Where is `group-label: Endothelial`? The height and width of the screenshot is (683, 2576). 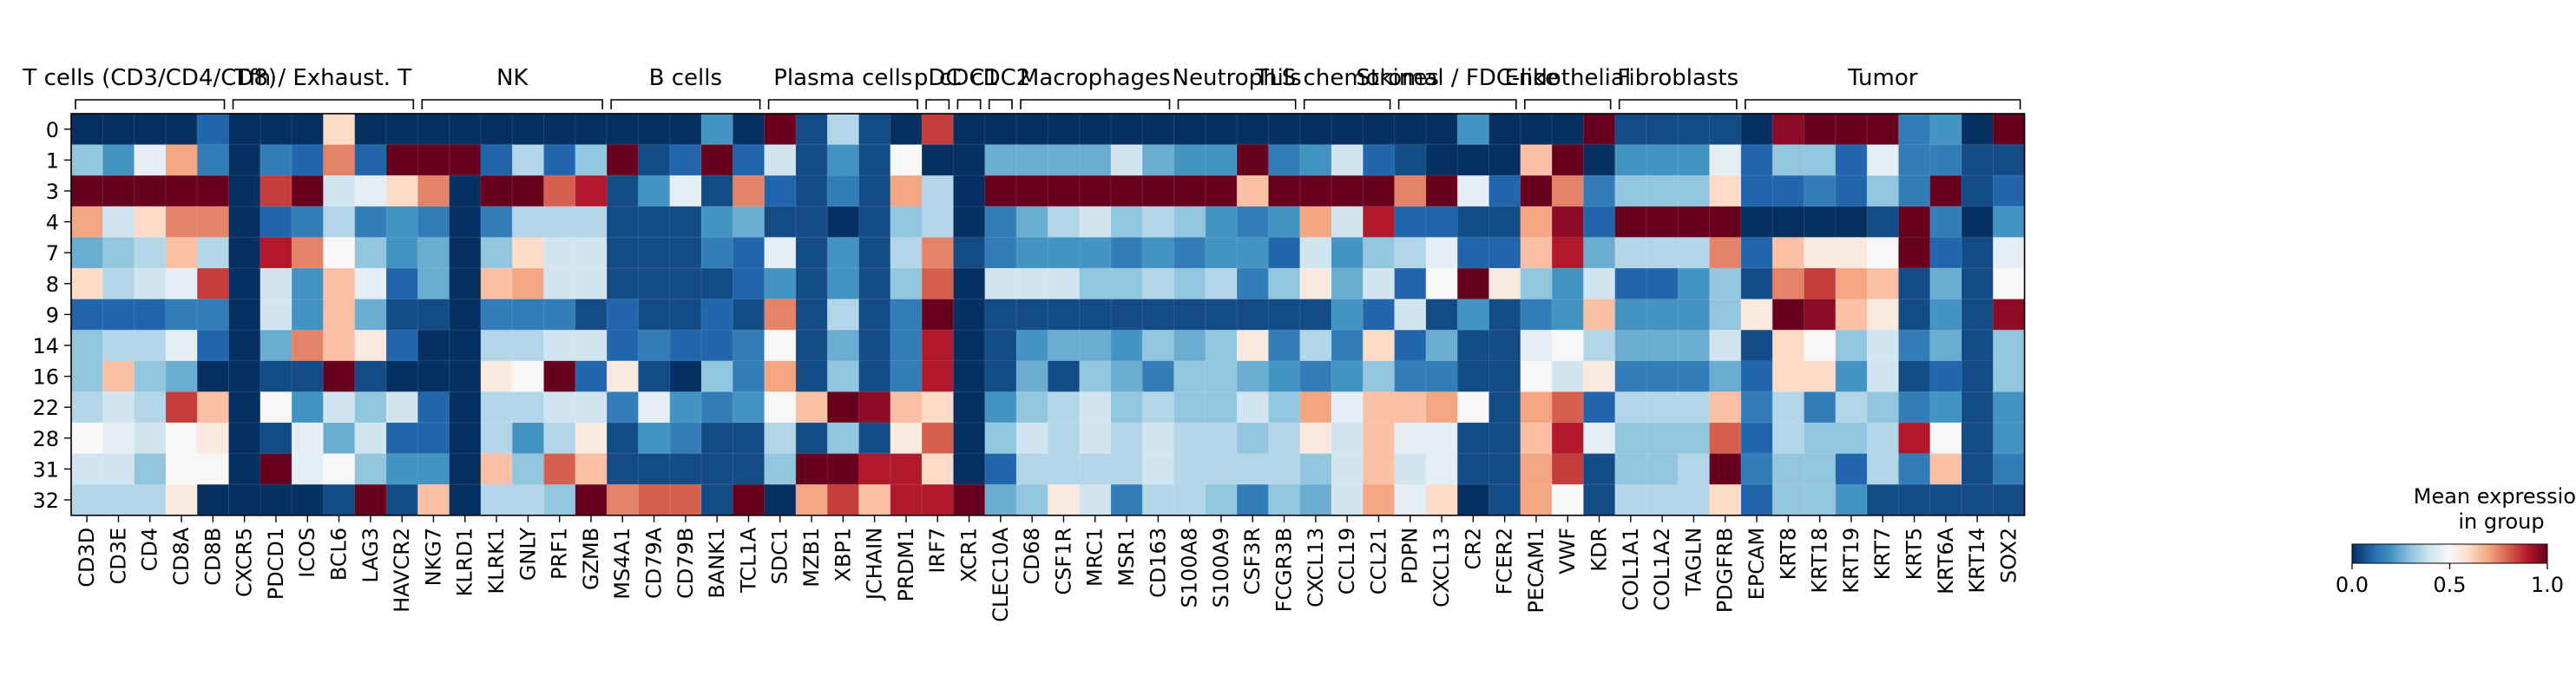 group-label: Endothelial is located at coordinates (1567, 78).